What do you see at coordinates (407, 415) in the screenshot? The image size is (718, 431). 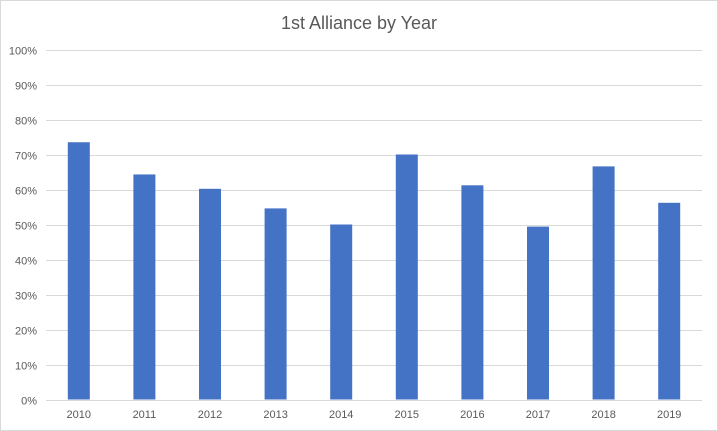 I see `x-tick-label: 2015` at bounding box center [407, 415].